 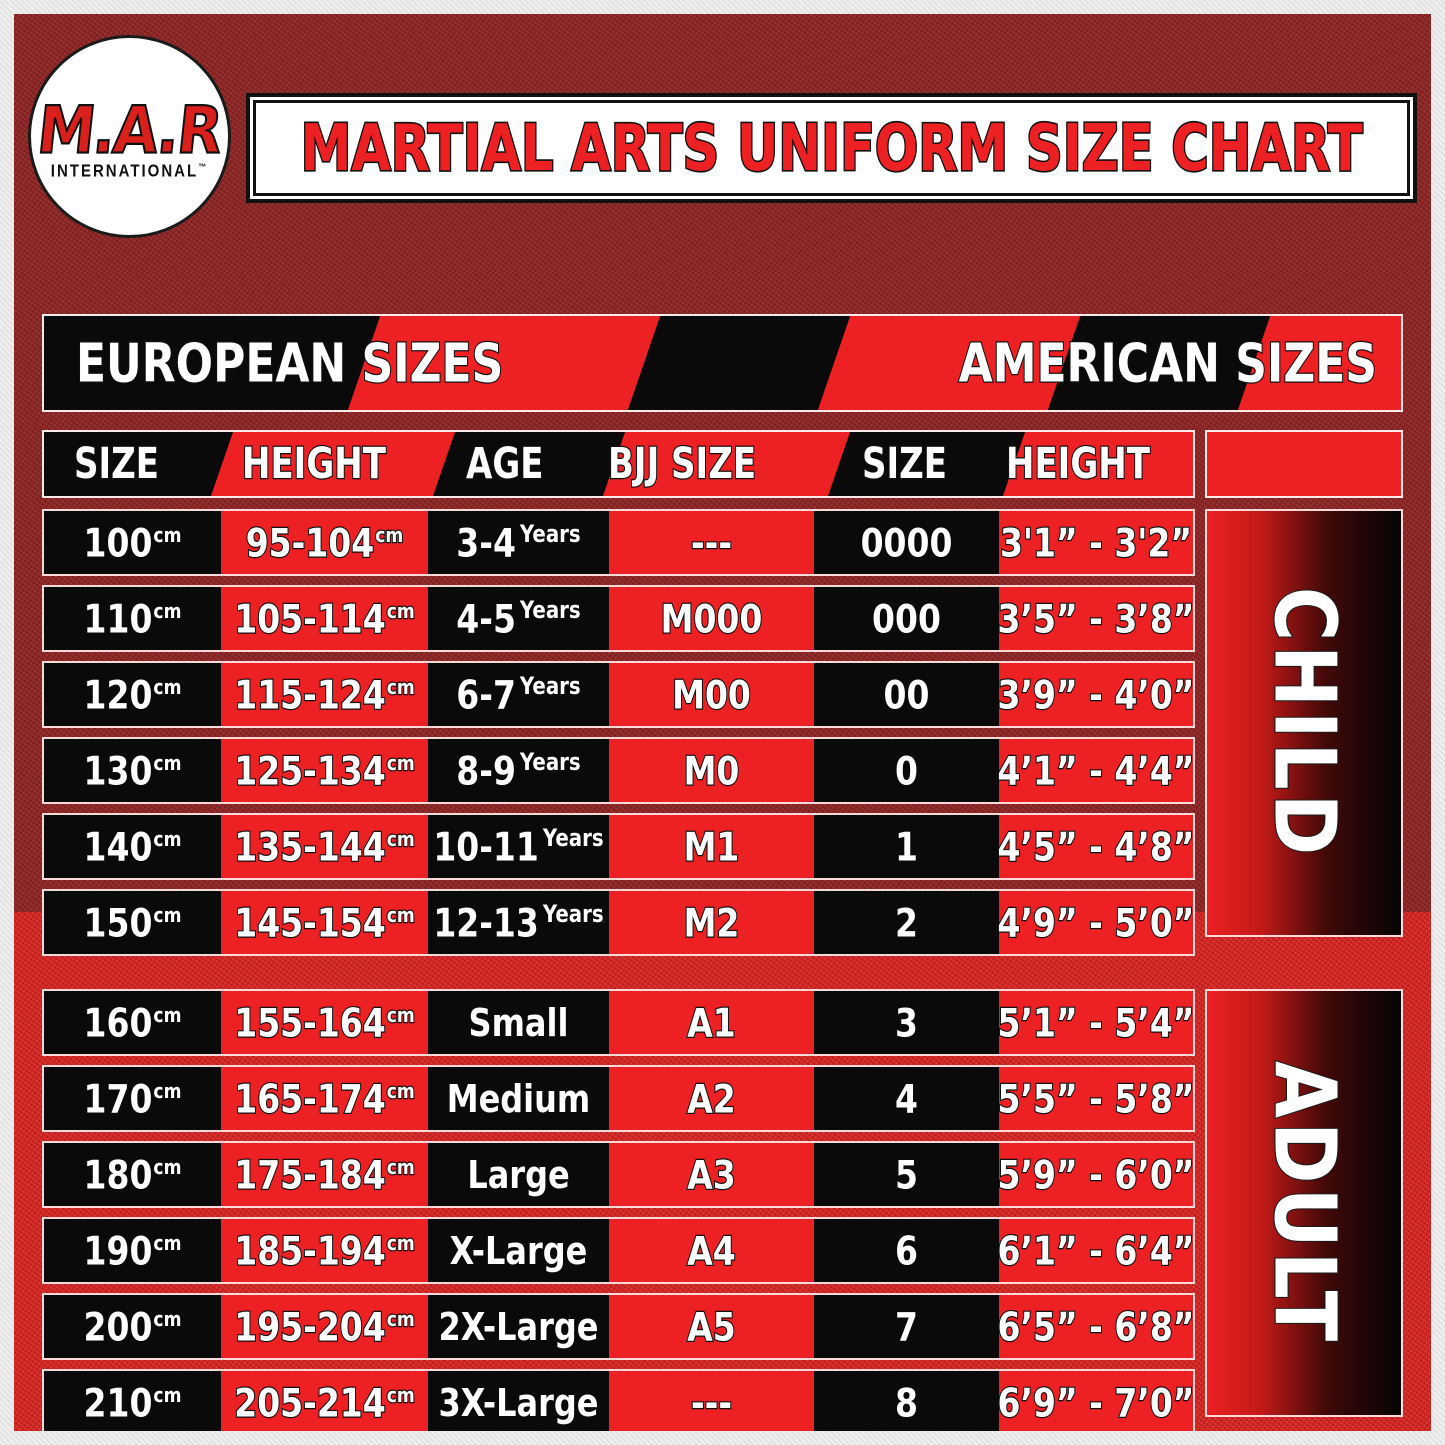 I want to click on cell-us-height-text: 4’9” - 5’0”, so click(x=1096, y=922).